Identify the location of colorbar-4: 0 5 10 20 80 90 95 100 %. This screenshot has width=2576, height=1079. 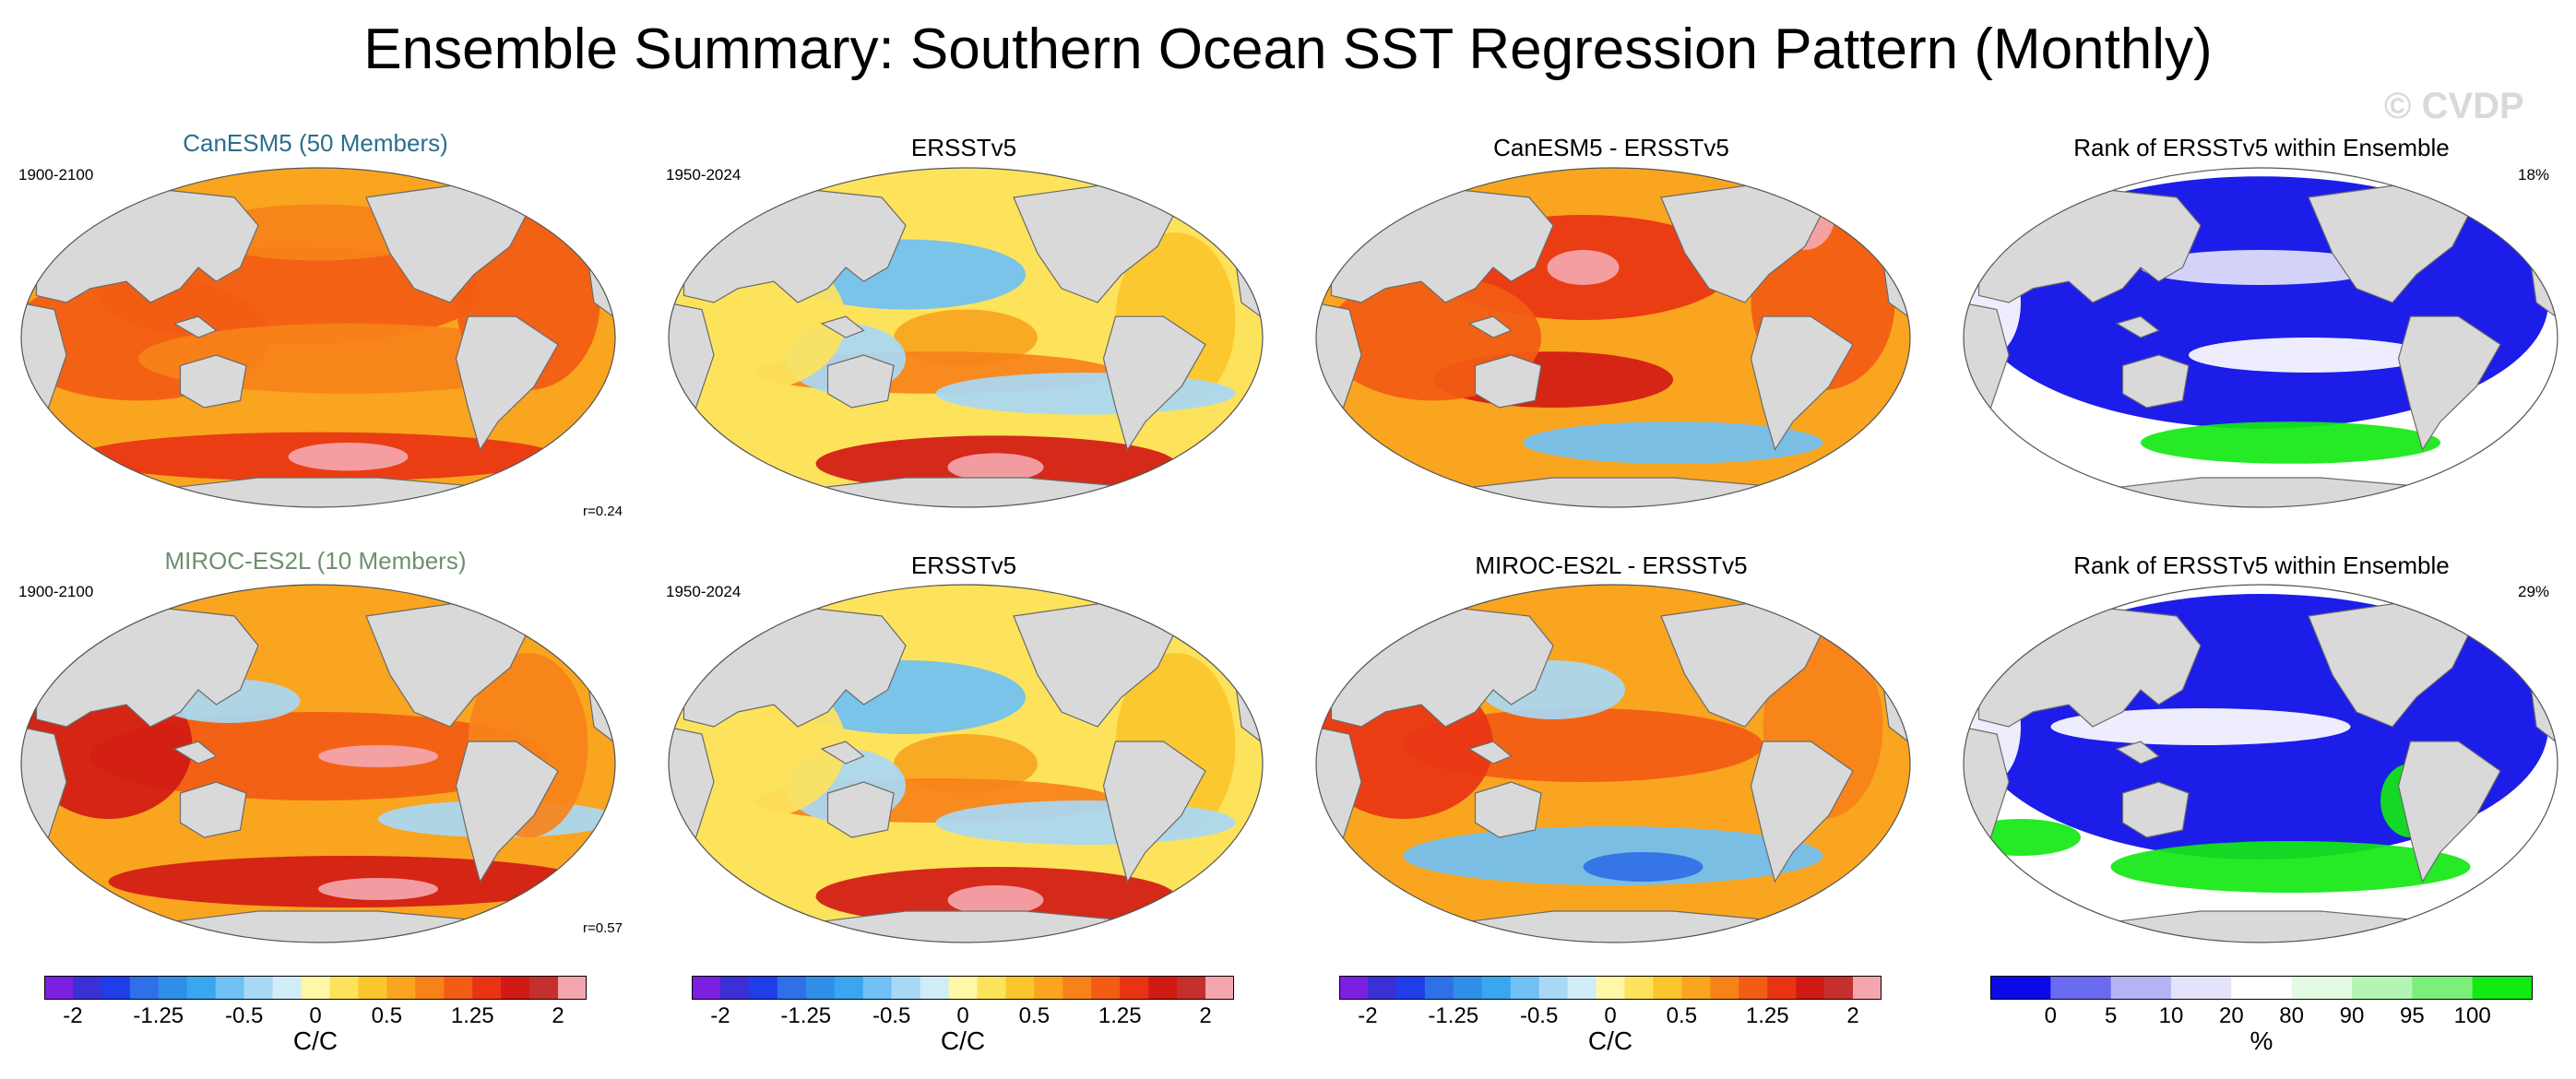
(2262, 1022).